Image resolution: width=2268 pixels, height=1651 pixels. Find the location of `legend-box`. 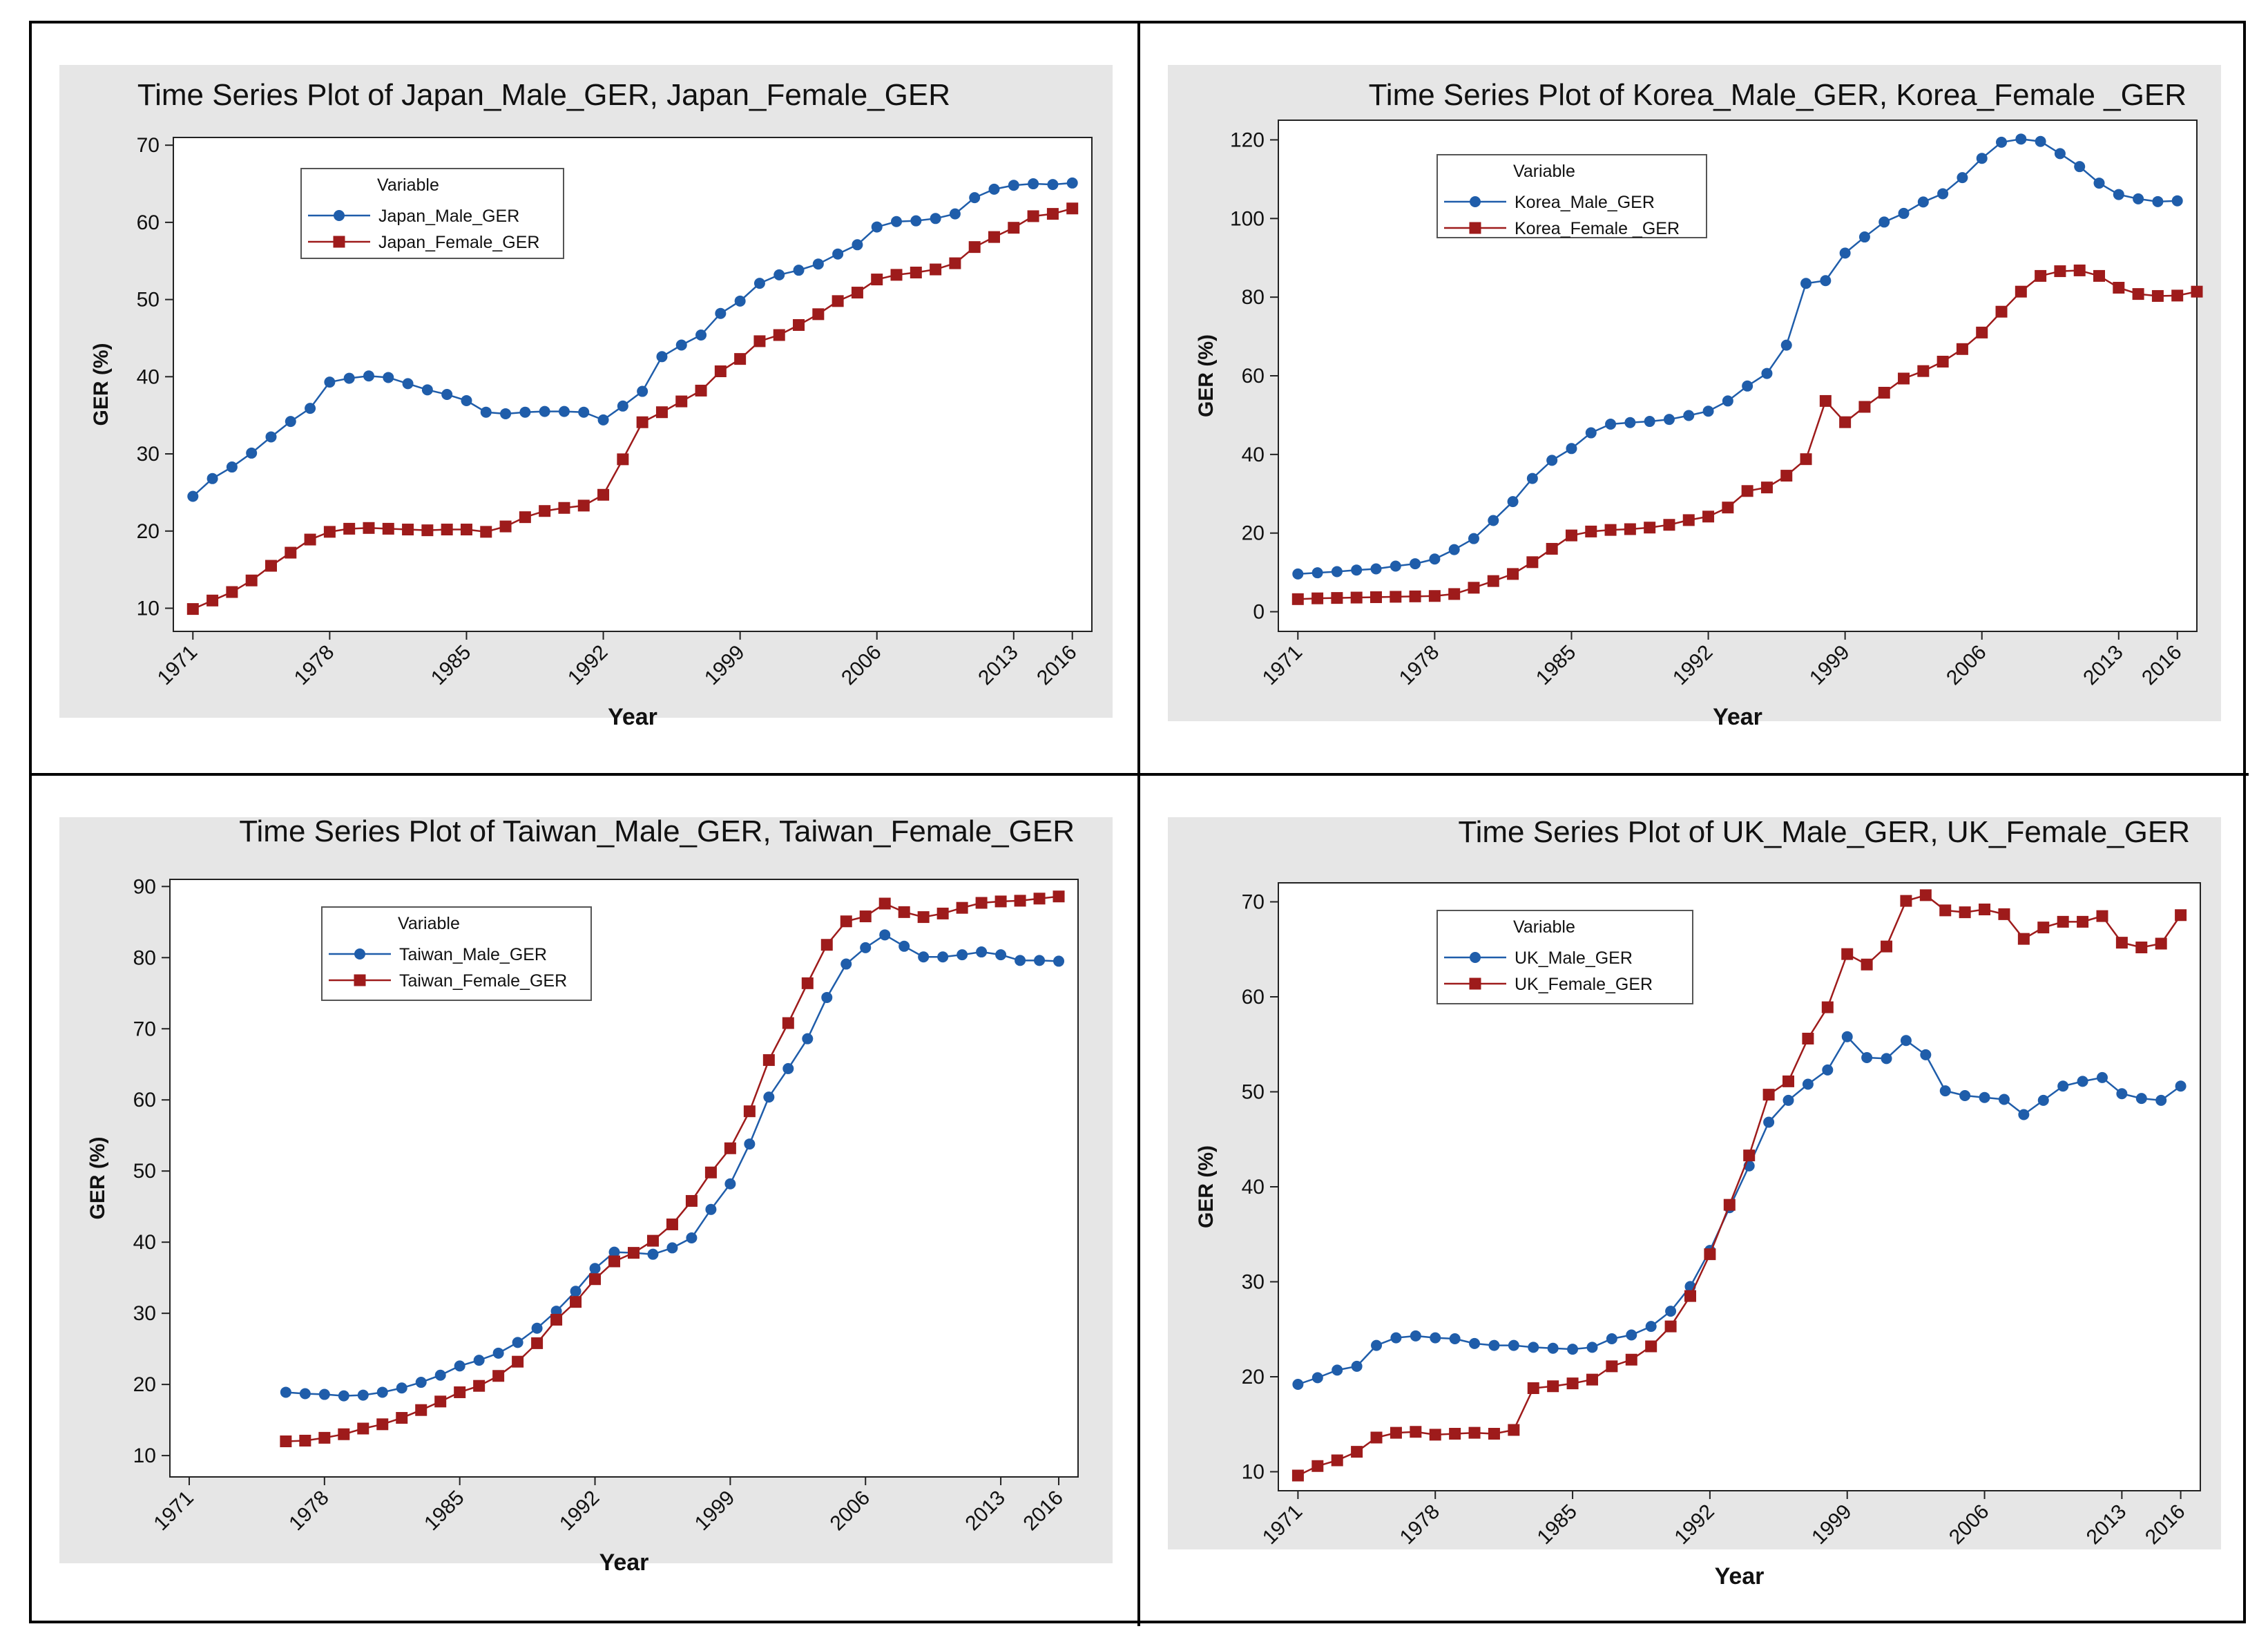

legend-box is located at coordinates (1572, 196).